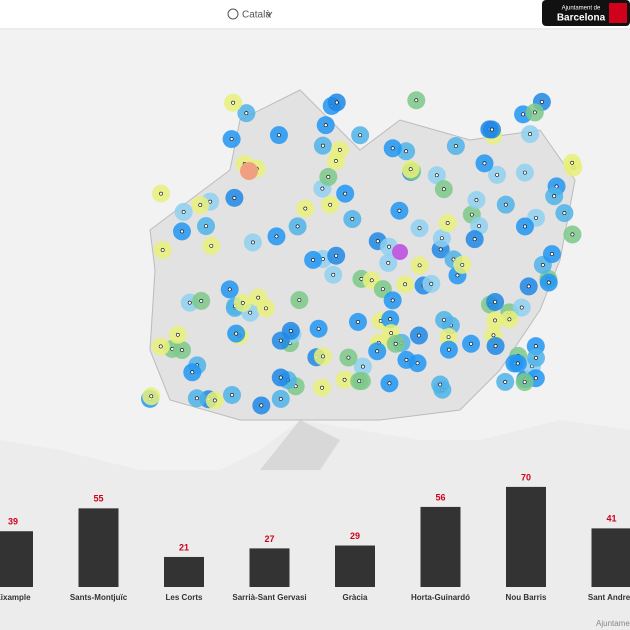  I want to click on marker, so click(400, 252).